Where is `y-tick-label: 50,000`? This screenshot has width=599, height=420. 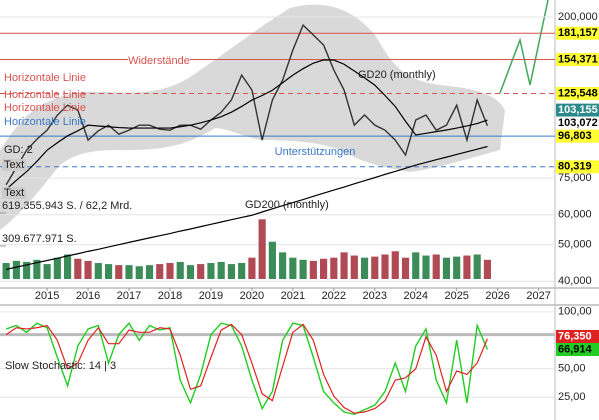 y-tick-label: 50,000 is located at coordinates (575, 245).